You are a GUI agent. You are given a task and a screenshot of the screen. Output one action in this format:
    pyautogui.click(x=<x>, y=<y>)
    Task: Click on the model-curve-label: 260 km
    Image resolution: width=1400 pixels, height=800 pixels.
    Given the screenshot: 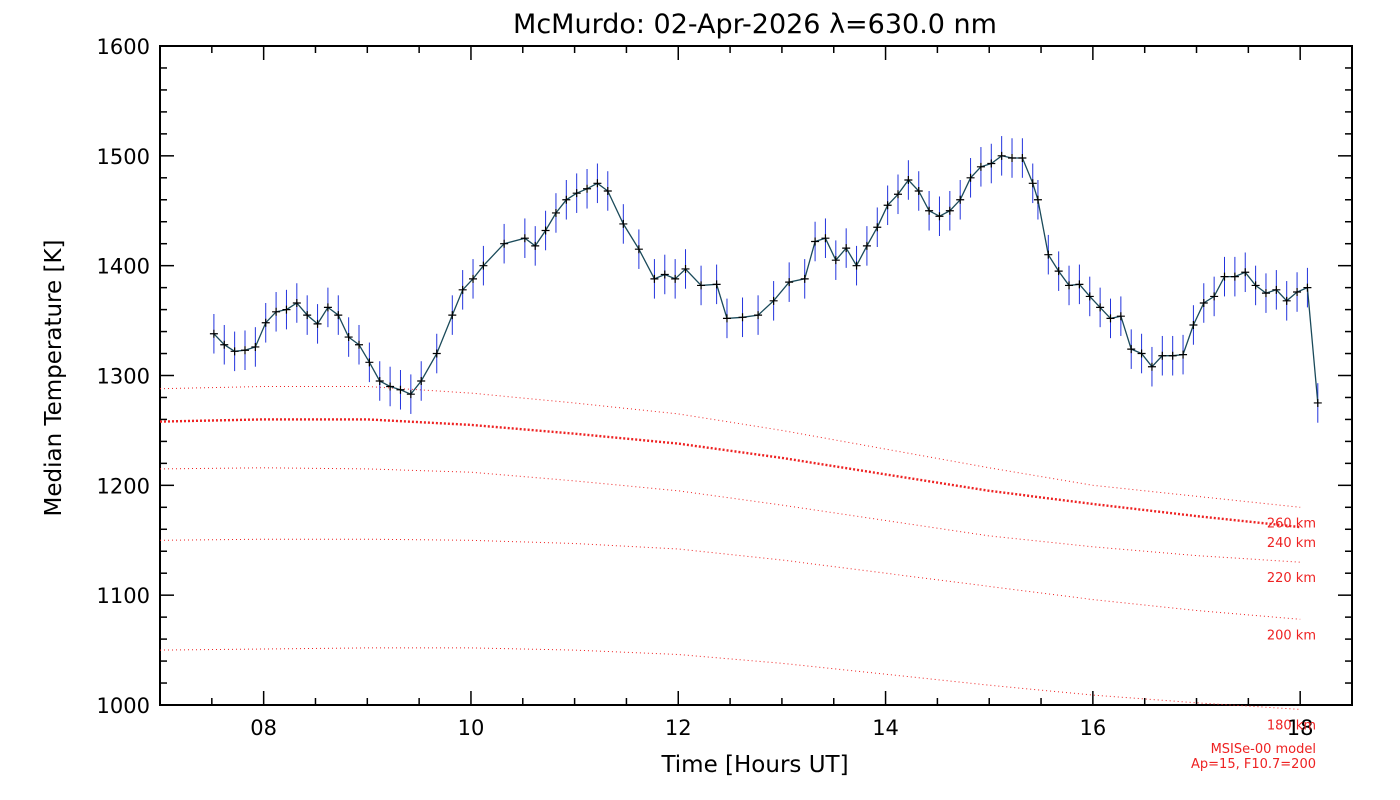 What is the action you would take?
    pyautogui.click(x=1291, y=523)
    